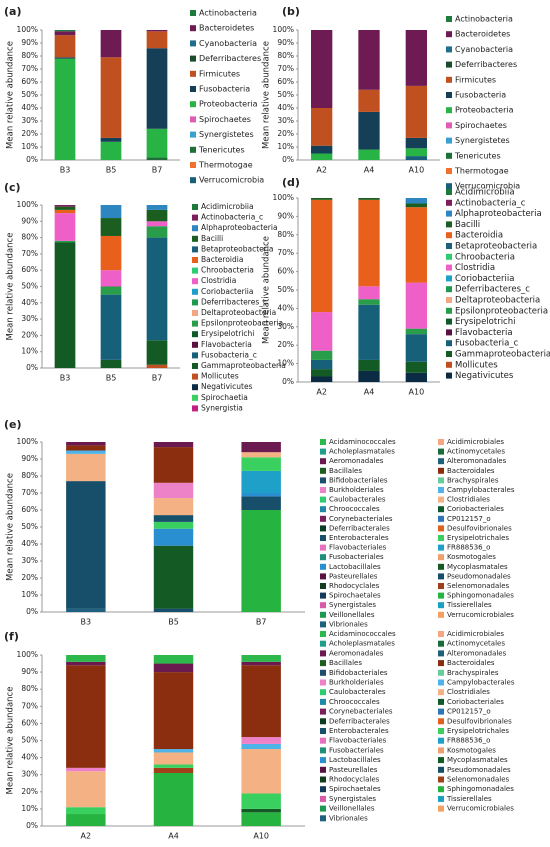 This screenshot has height=847, width=550. I want to click on legend-label: Aeromonadales, so click(356, 461).